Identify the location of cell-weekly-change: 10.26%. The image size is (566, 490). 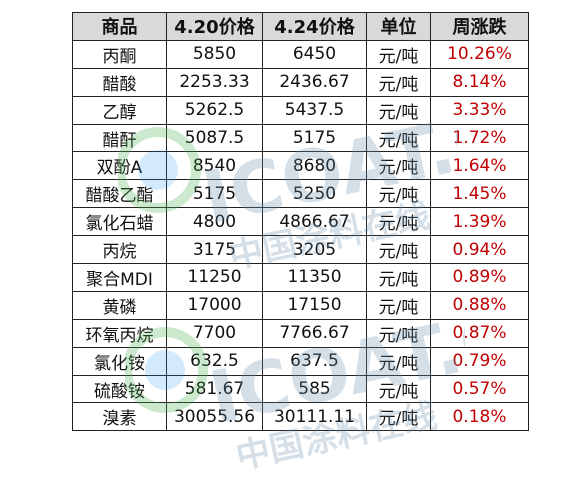
(479, 54).